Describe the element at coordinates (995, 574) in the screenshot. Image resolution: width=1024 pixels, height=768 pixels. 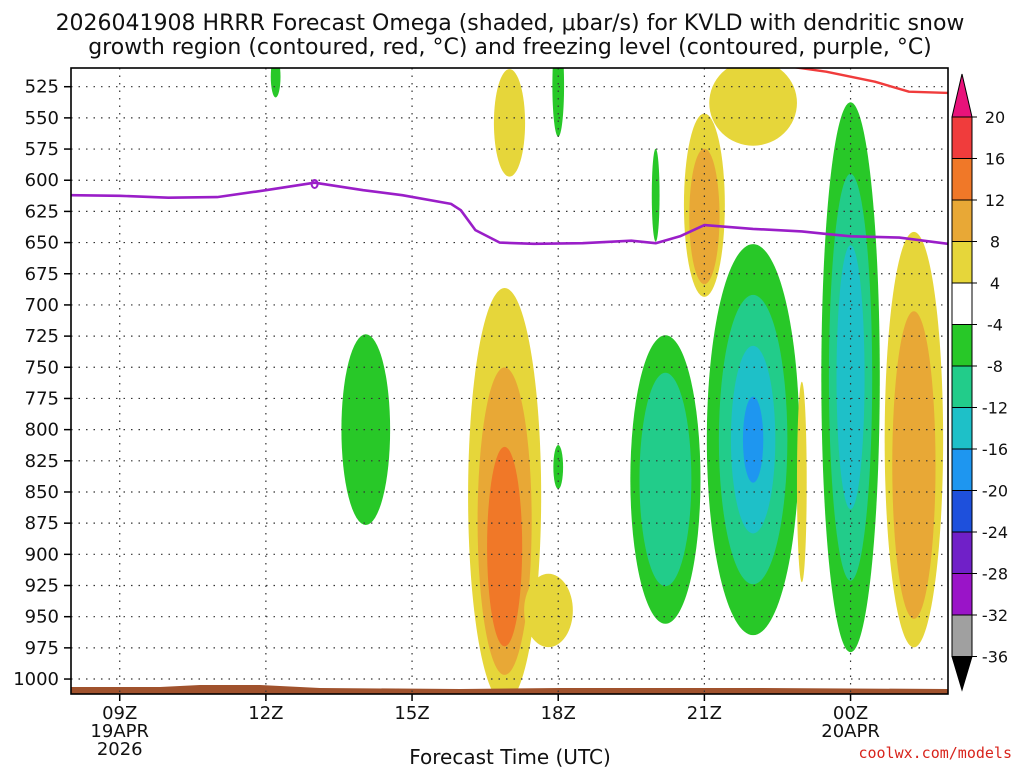
I see `colorbar-label--28: -28` at that location.